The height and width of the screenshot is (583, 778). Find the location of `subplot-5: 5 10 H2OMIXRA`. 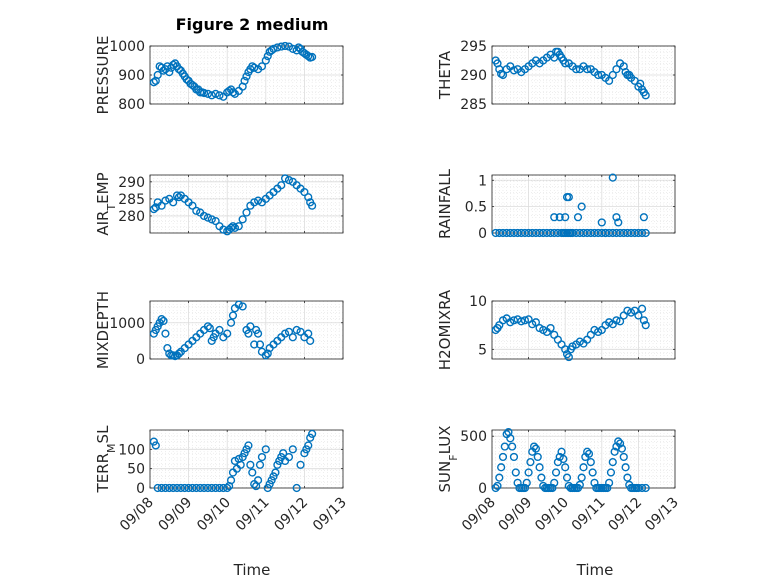

subplot-5: 5 10 H2OMIXRA is located at coordinates (556, 329).